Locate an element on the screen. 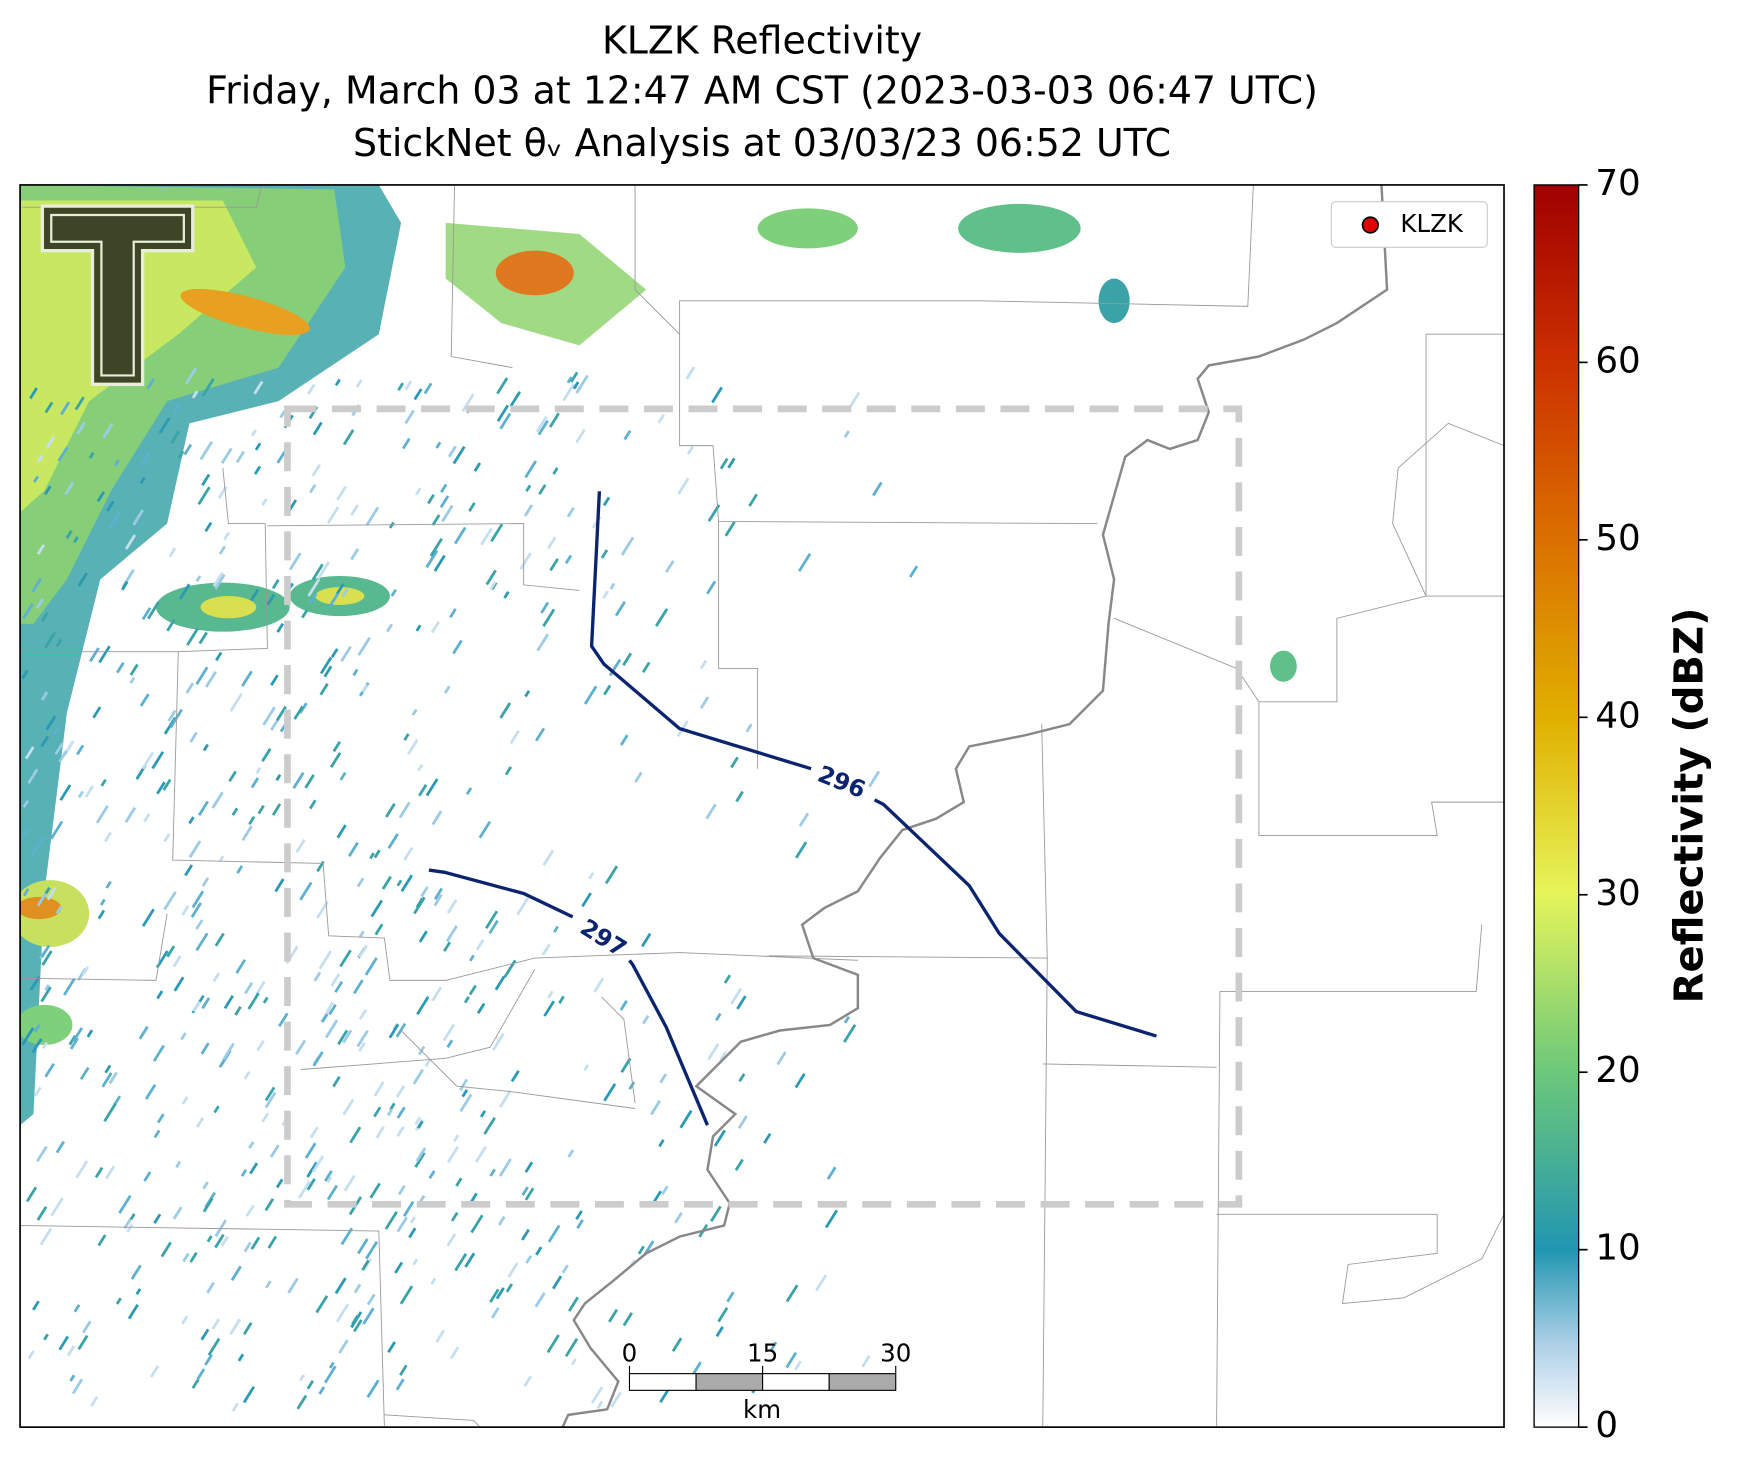  scale-tick-label: 30 is located at coordinates (895, 1352).